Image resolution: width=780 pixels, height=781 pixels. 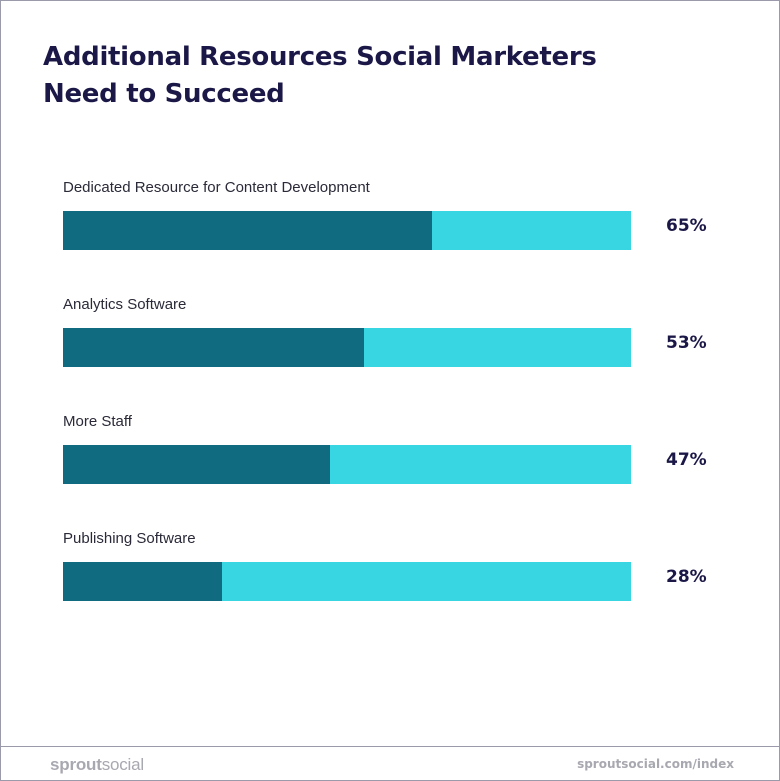 I want to click on footer-divider, so click(x=390, y=746).